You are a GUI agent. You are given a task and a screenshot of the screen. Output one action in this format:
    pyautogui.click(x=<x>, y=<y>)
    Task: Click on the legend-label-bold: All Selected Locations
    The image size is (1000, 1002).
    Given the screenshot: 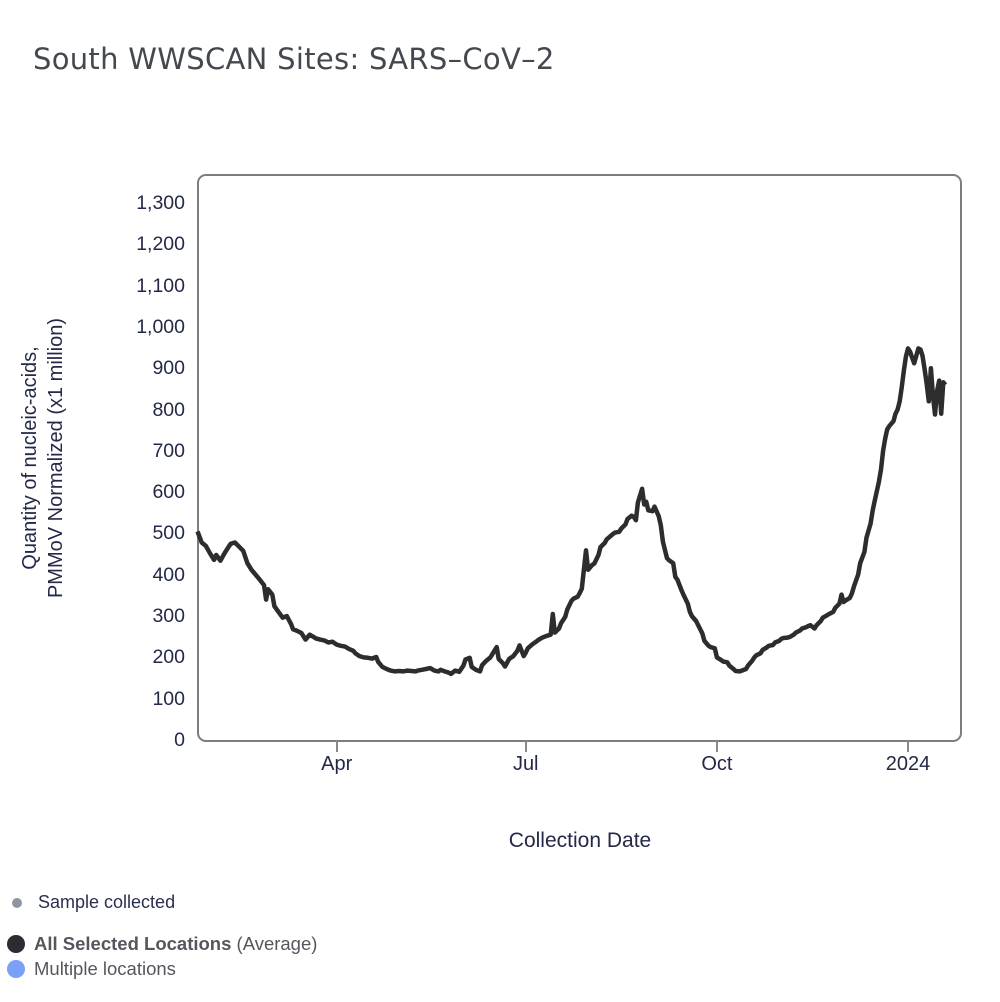 What is the action you would take?
    pyautogui.click(x=133, y=943)
    